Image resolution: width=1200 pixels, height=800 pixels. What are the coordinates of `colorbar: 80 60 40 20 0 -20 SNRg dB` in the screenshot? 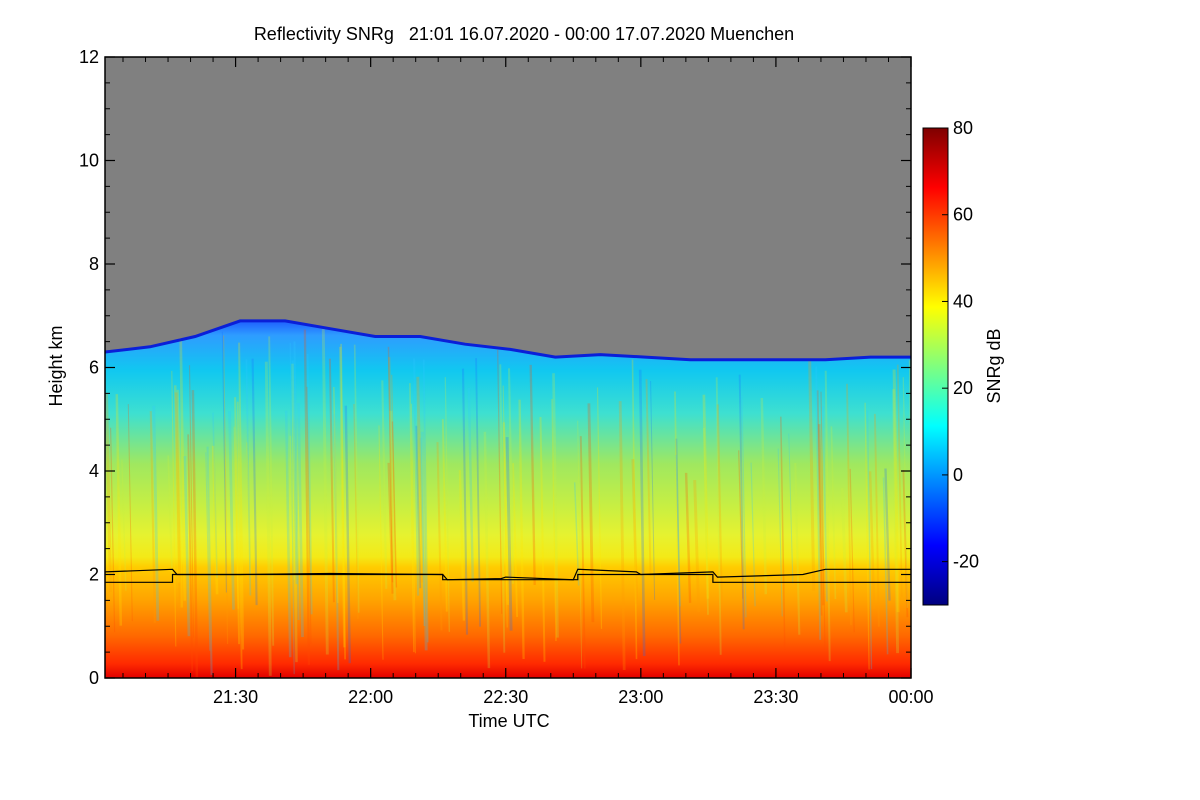 It's located at (963, 362).